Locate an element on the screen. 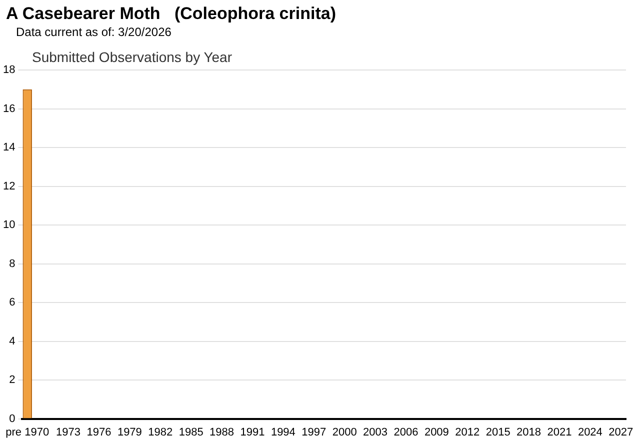 The width and height of the screenshot is (640, 442). x-tick-label: 2000 is located at coordinates (344, 432).